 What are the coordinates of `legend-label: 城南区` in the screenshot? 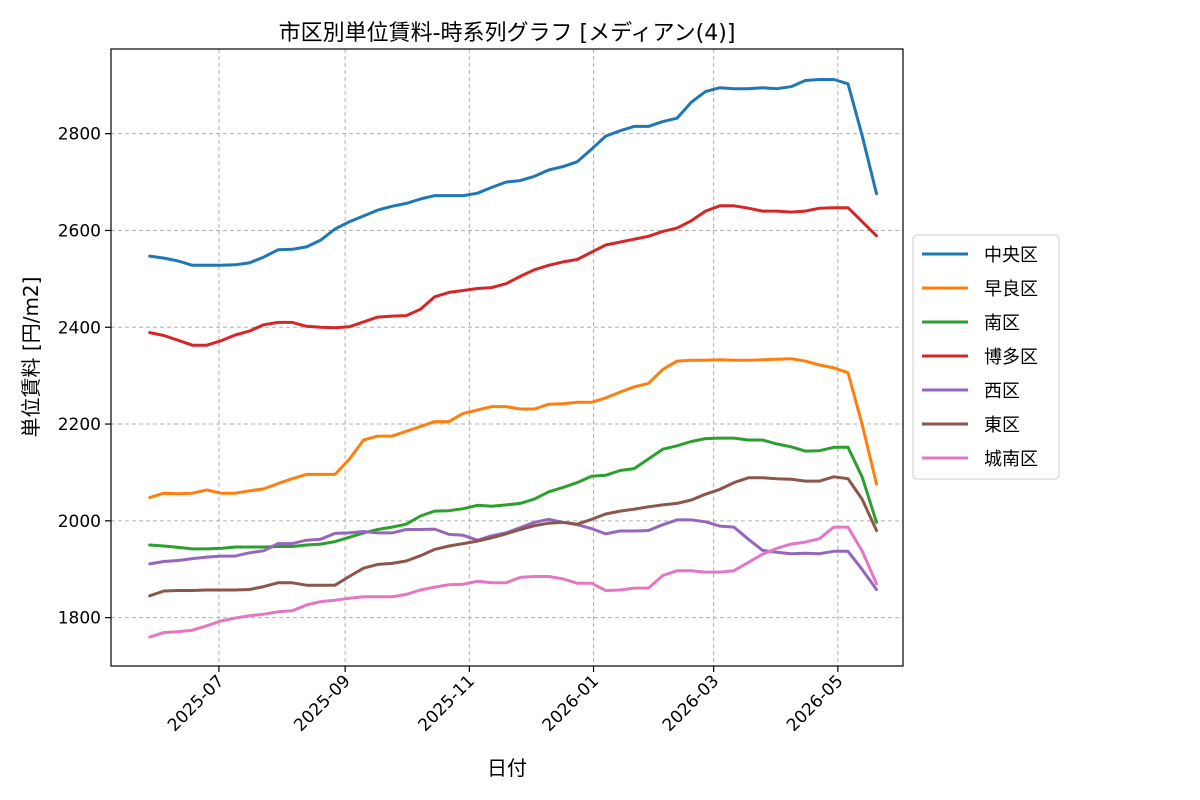 It's located at (1011, 459).